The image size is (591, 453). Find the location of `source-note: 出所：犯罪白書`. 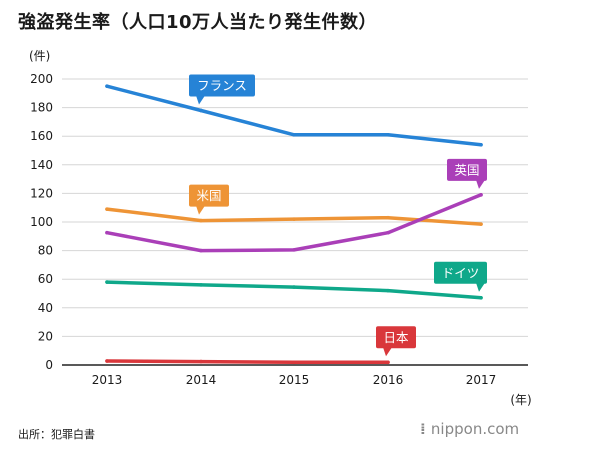

source-note: 出所：犯罪白書 is located at coordinates (56, 434).